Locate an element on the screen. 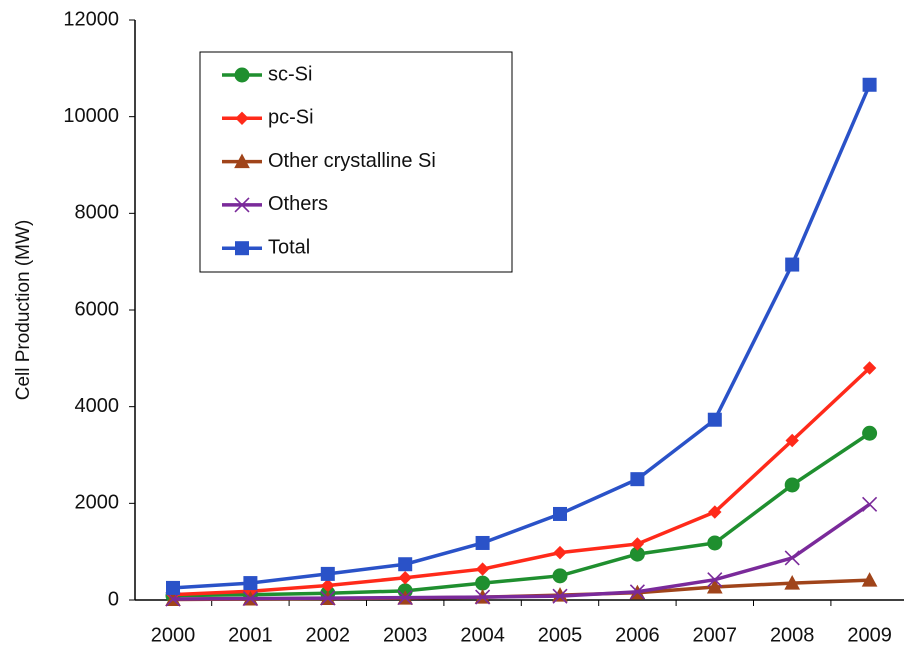 Image resolution: width=904 pixels, height=650 pixels. x-tick-label: 2004 is located at coordinates (482, 635).